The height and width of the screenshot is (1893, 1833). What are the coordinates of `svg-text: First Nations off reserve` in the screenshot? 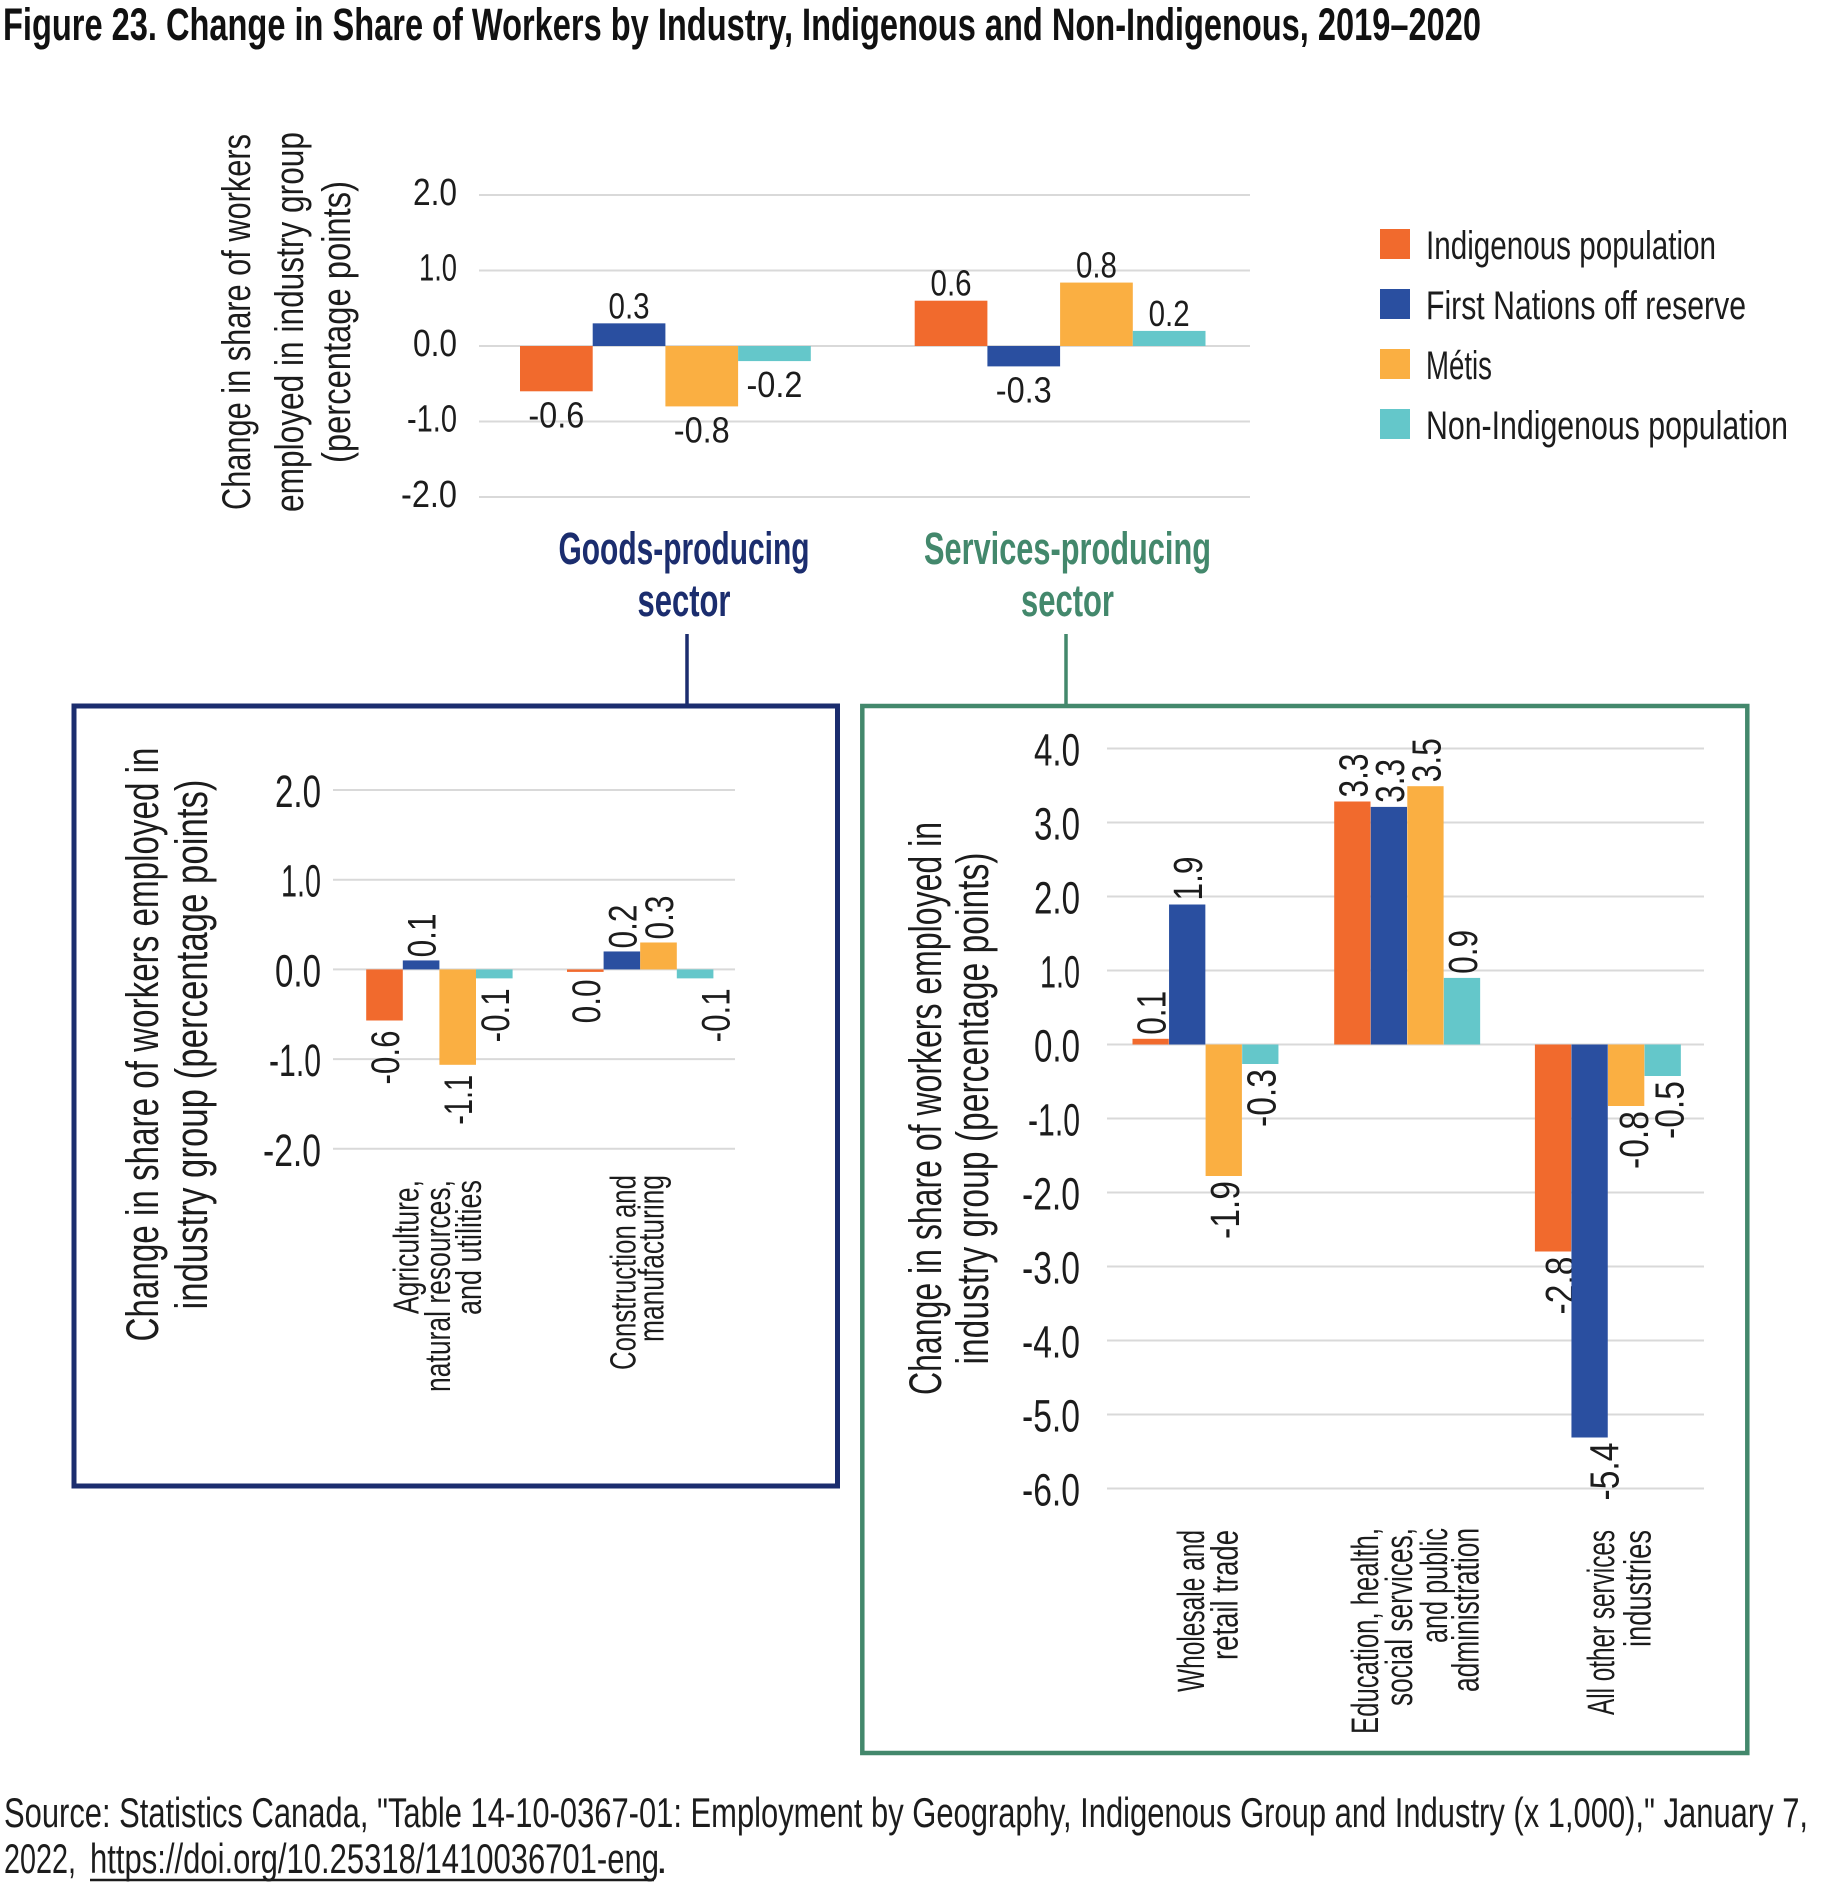 It's located at (1586, 306).